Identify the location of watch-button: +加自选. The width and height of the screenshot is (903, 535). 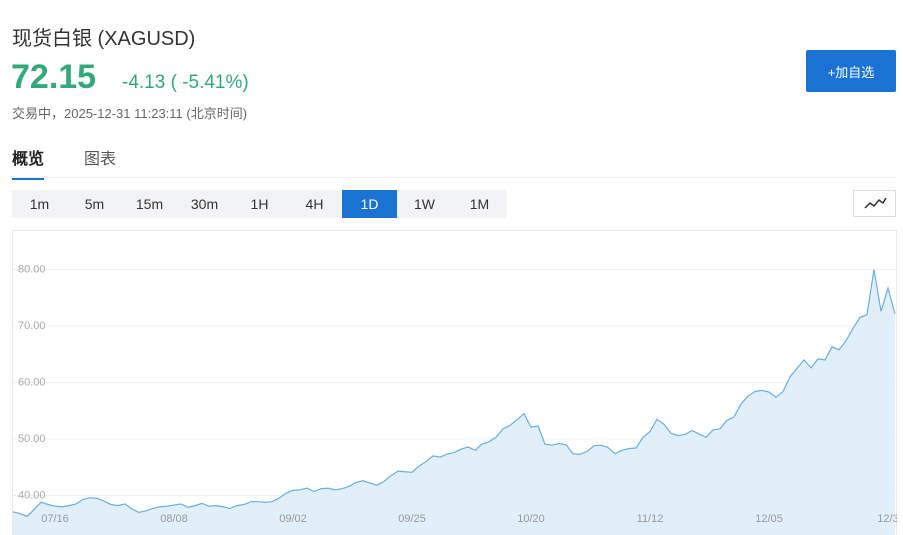
(851, 71).